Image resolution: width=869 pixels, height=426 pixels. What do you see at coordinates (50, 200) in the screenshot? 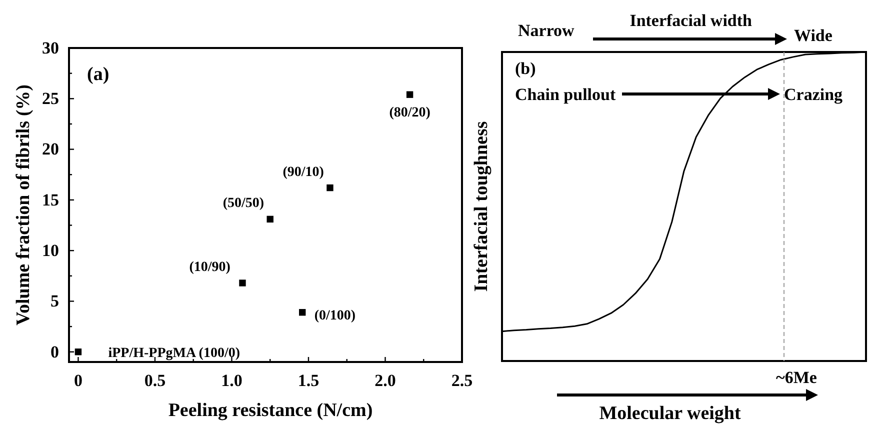
I see `y-tick-label: 15` at bounding box center [50, 200].